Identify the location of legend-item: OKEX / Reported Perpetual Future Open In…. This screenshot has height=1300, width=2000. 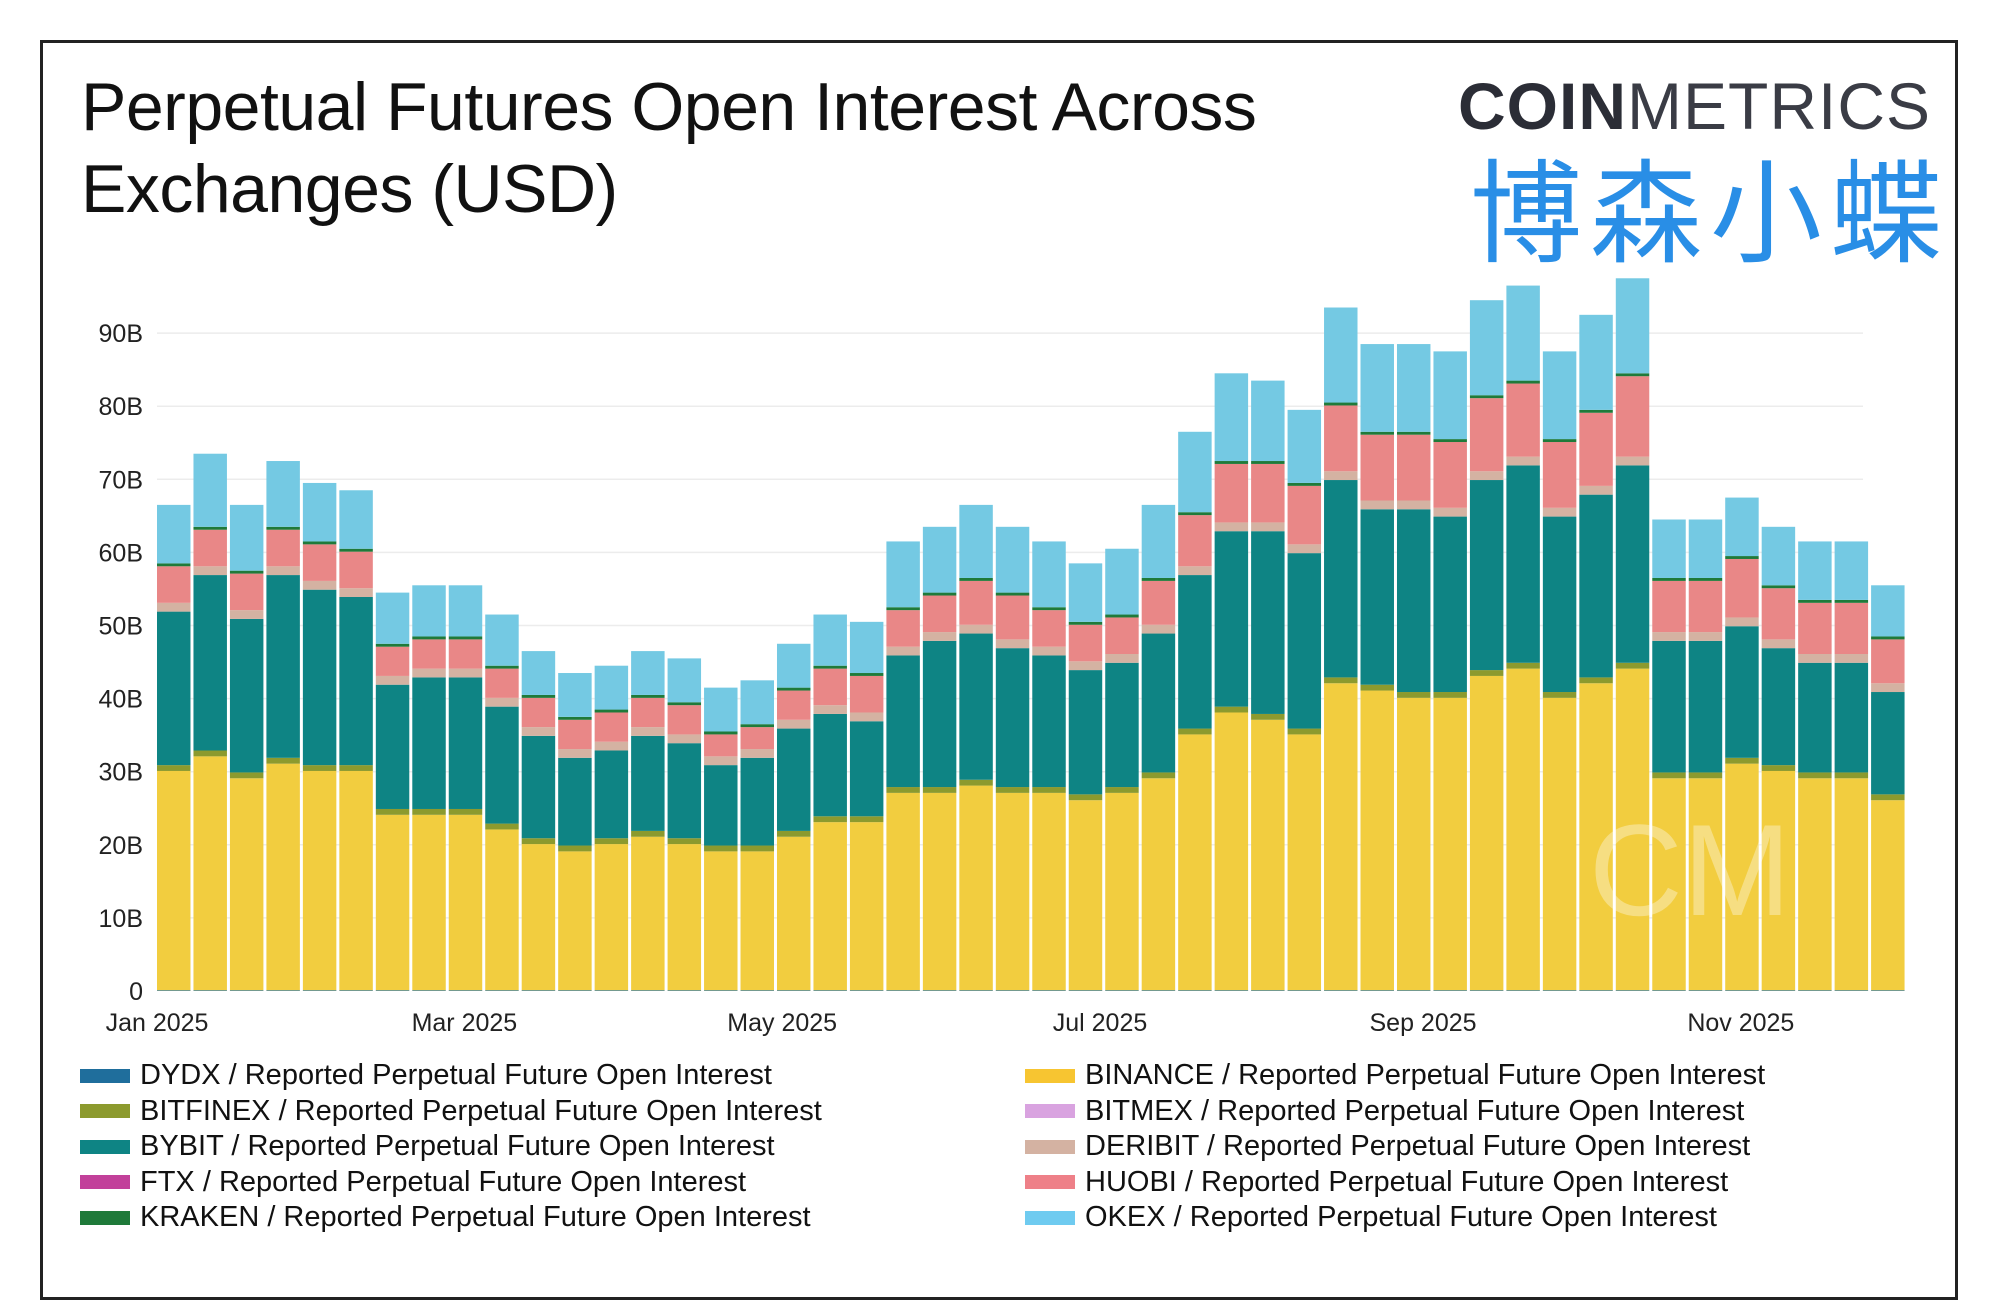
(1395, 1218).